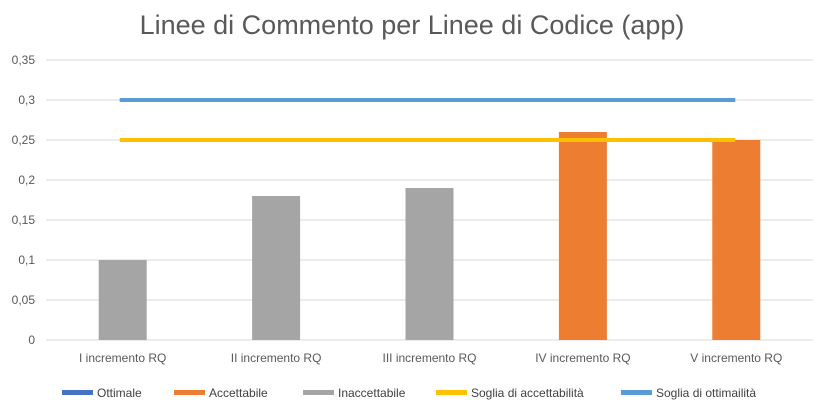 The height and width of the screenshot is (409, 825). What do you see at coordinates (122, 358) in the screenshot?
I see `x-tick-label: I incremento RQ` at bounding box center [122, 358].